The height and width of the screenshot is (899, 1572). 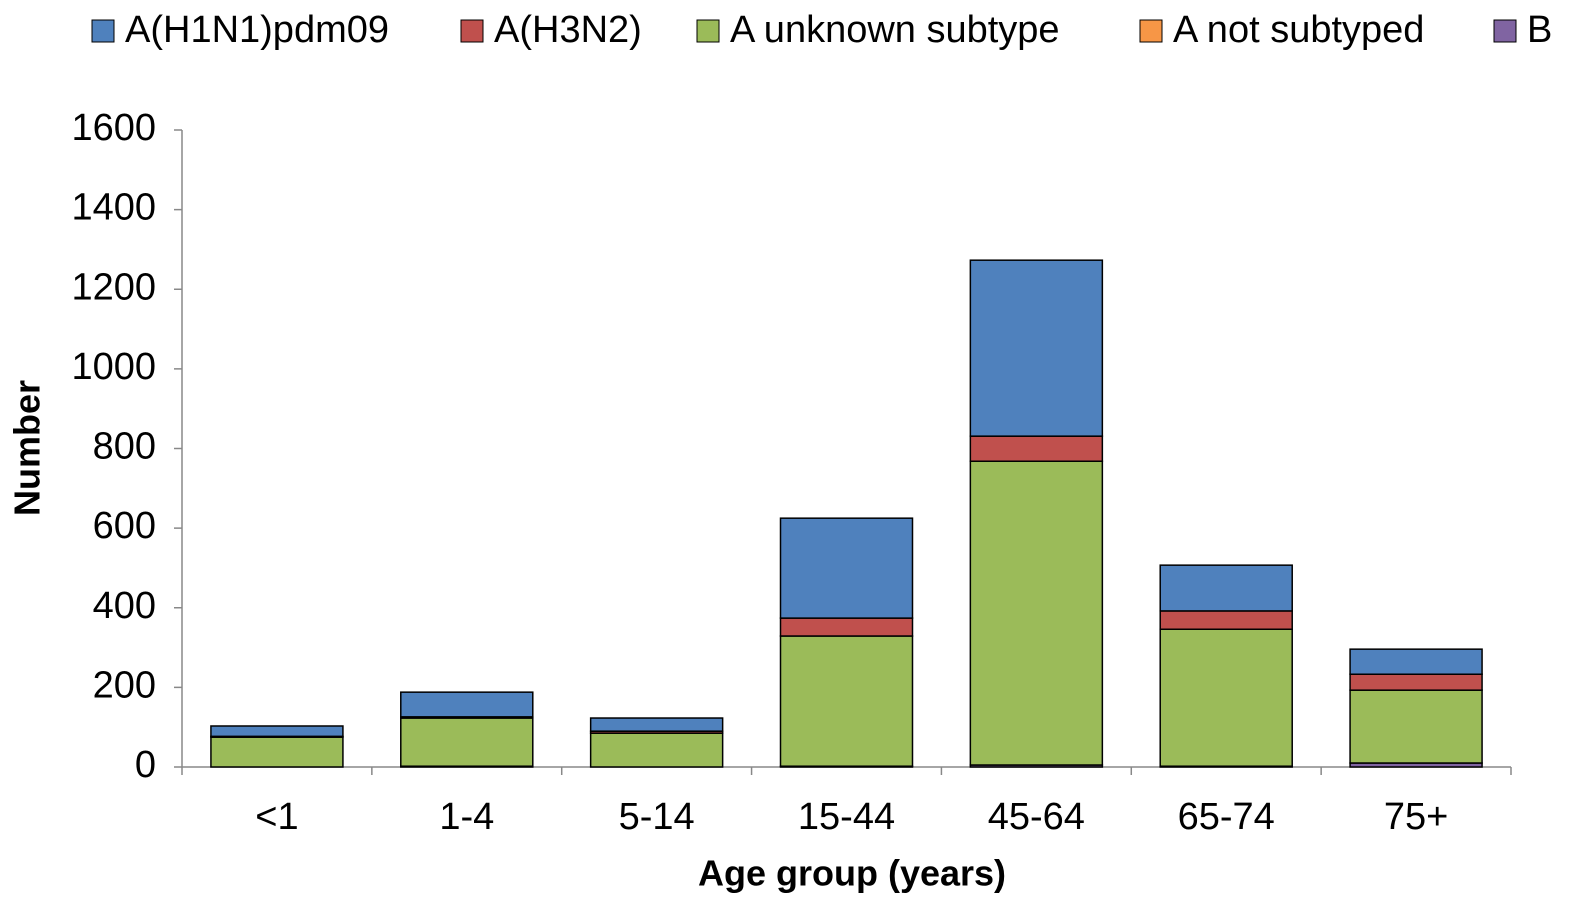 I want to click on x-tick-label: 15-44, so click(x=846, y=817).